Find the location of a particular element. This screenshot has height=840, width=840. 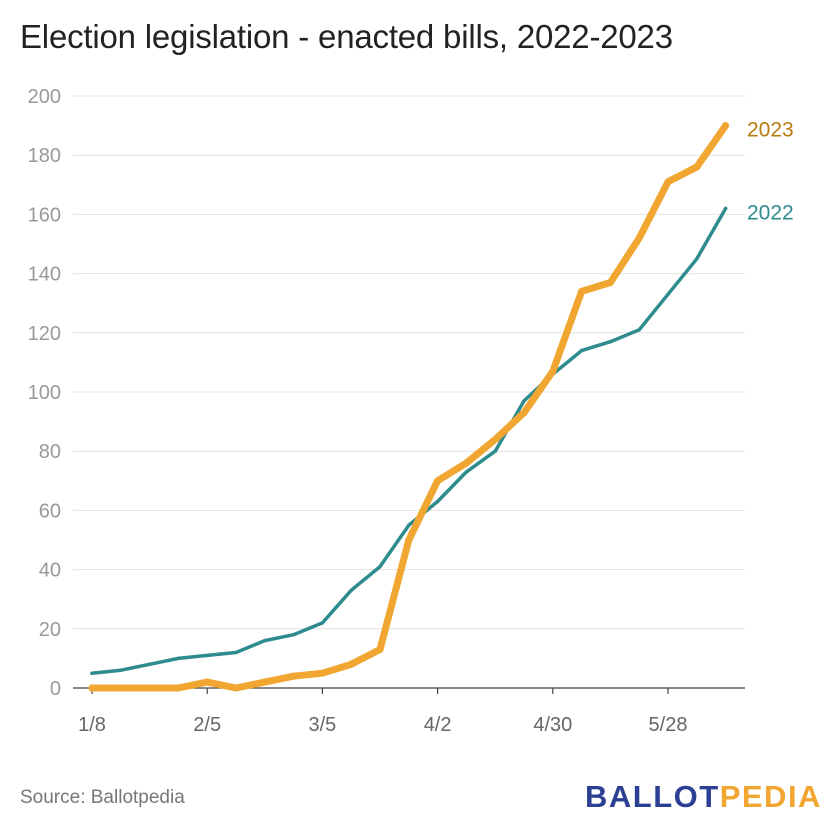

x-tick-label: 5/28 is located at coordinates (668, 725).